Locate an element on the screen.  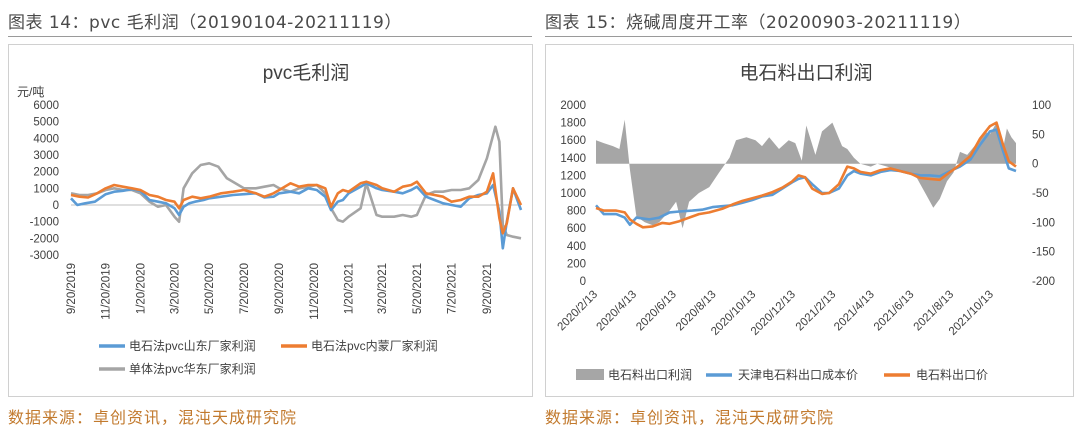
legend-label: 电石料出口利润 is located at coordinates (650, 375).